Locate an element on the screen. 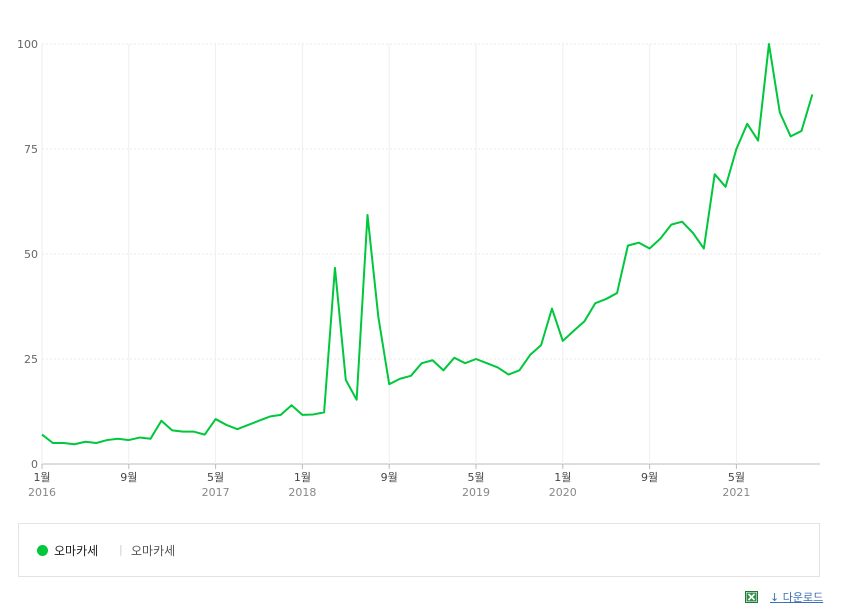 The width and height of the screenshot is (842, 615). download-link: ↓ 다운로드 is located at coordinates (796, 597).